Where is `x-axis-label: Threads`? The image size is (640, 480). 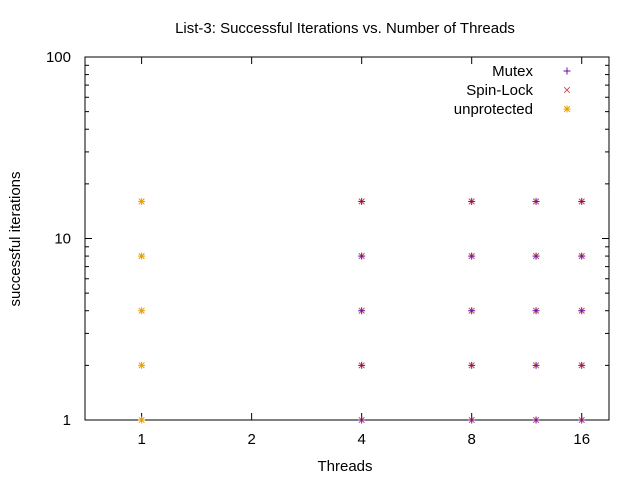
x-axis-label: Threads is located at coordinates (344, 466).